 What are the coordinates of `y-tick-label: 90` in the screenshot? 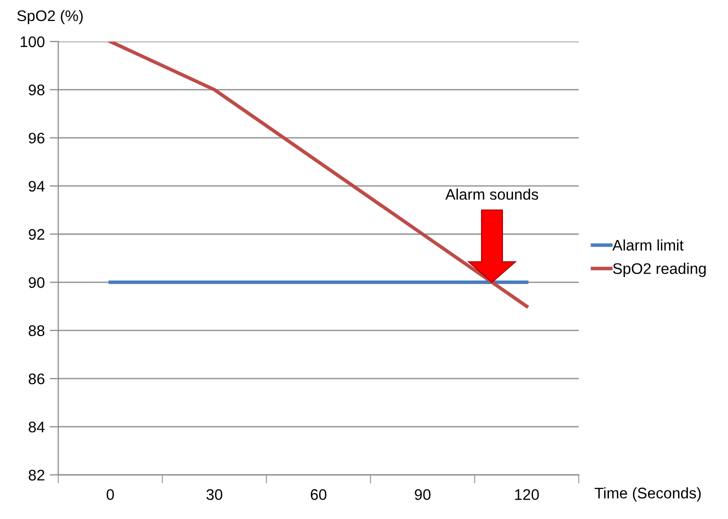 It's located at (36, 282).